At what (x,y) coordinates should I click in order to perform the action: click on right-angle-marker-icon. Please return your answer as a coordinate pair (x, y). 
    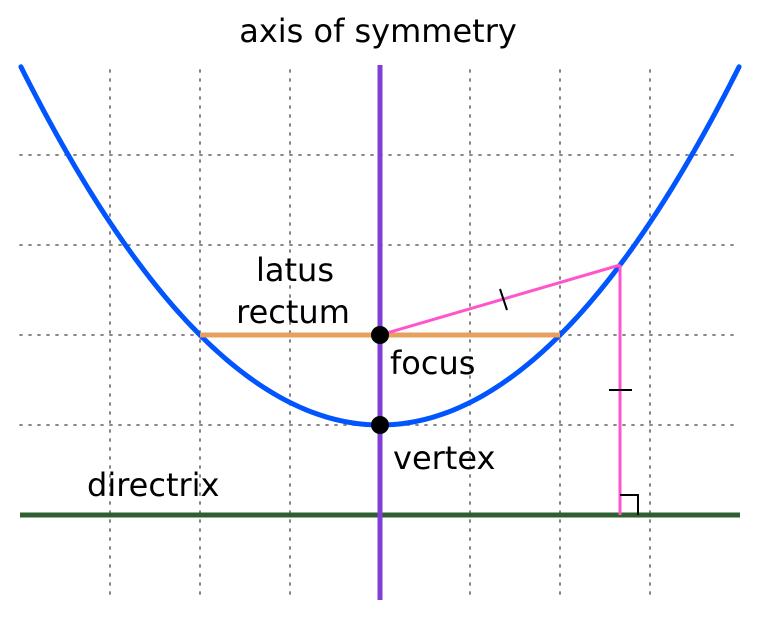
    Looking at the image, I should click on (629, 504).